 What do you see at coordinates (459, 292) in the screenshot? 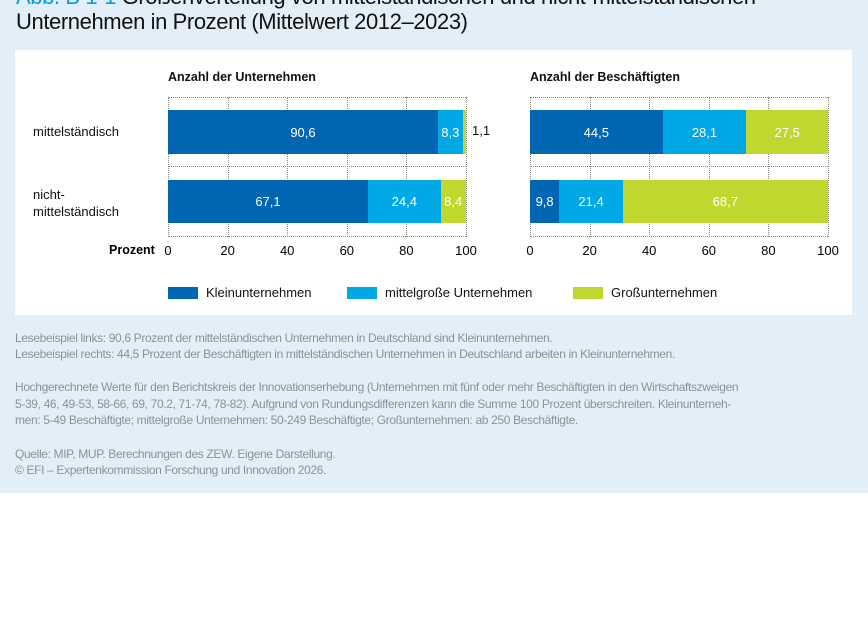
I see `legend-label: mittelgroße Unternehmen` at bounding box center [459, 292].